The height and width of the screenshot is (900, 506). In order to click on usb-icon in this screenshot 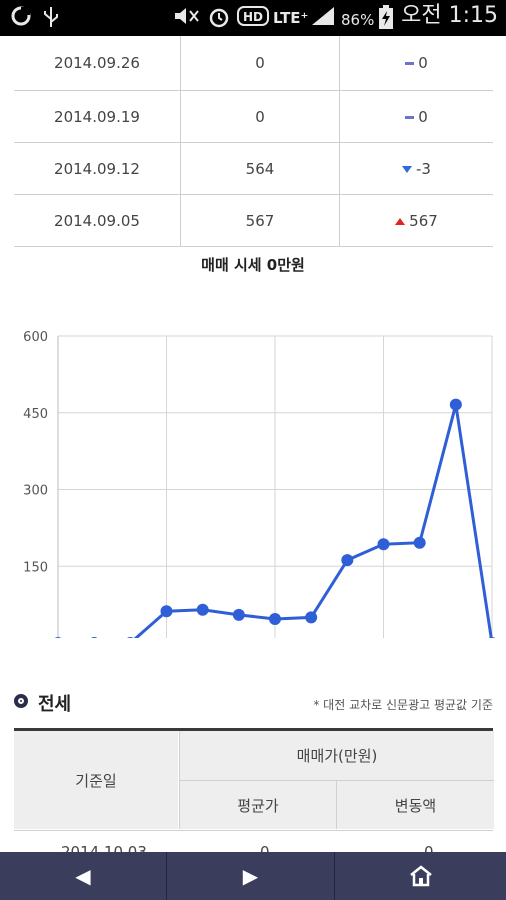, I will do `click(51, 21)`.